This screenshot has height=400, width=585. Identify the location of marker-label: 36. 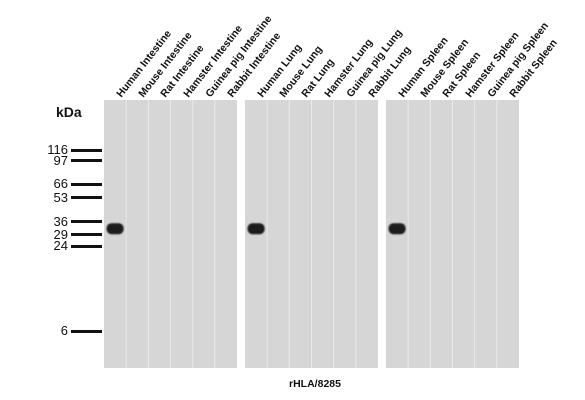
(60, 221).